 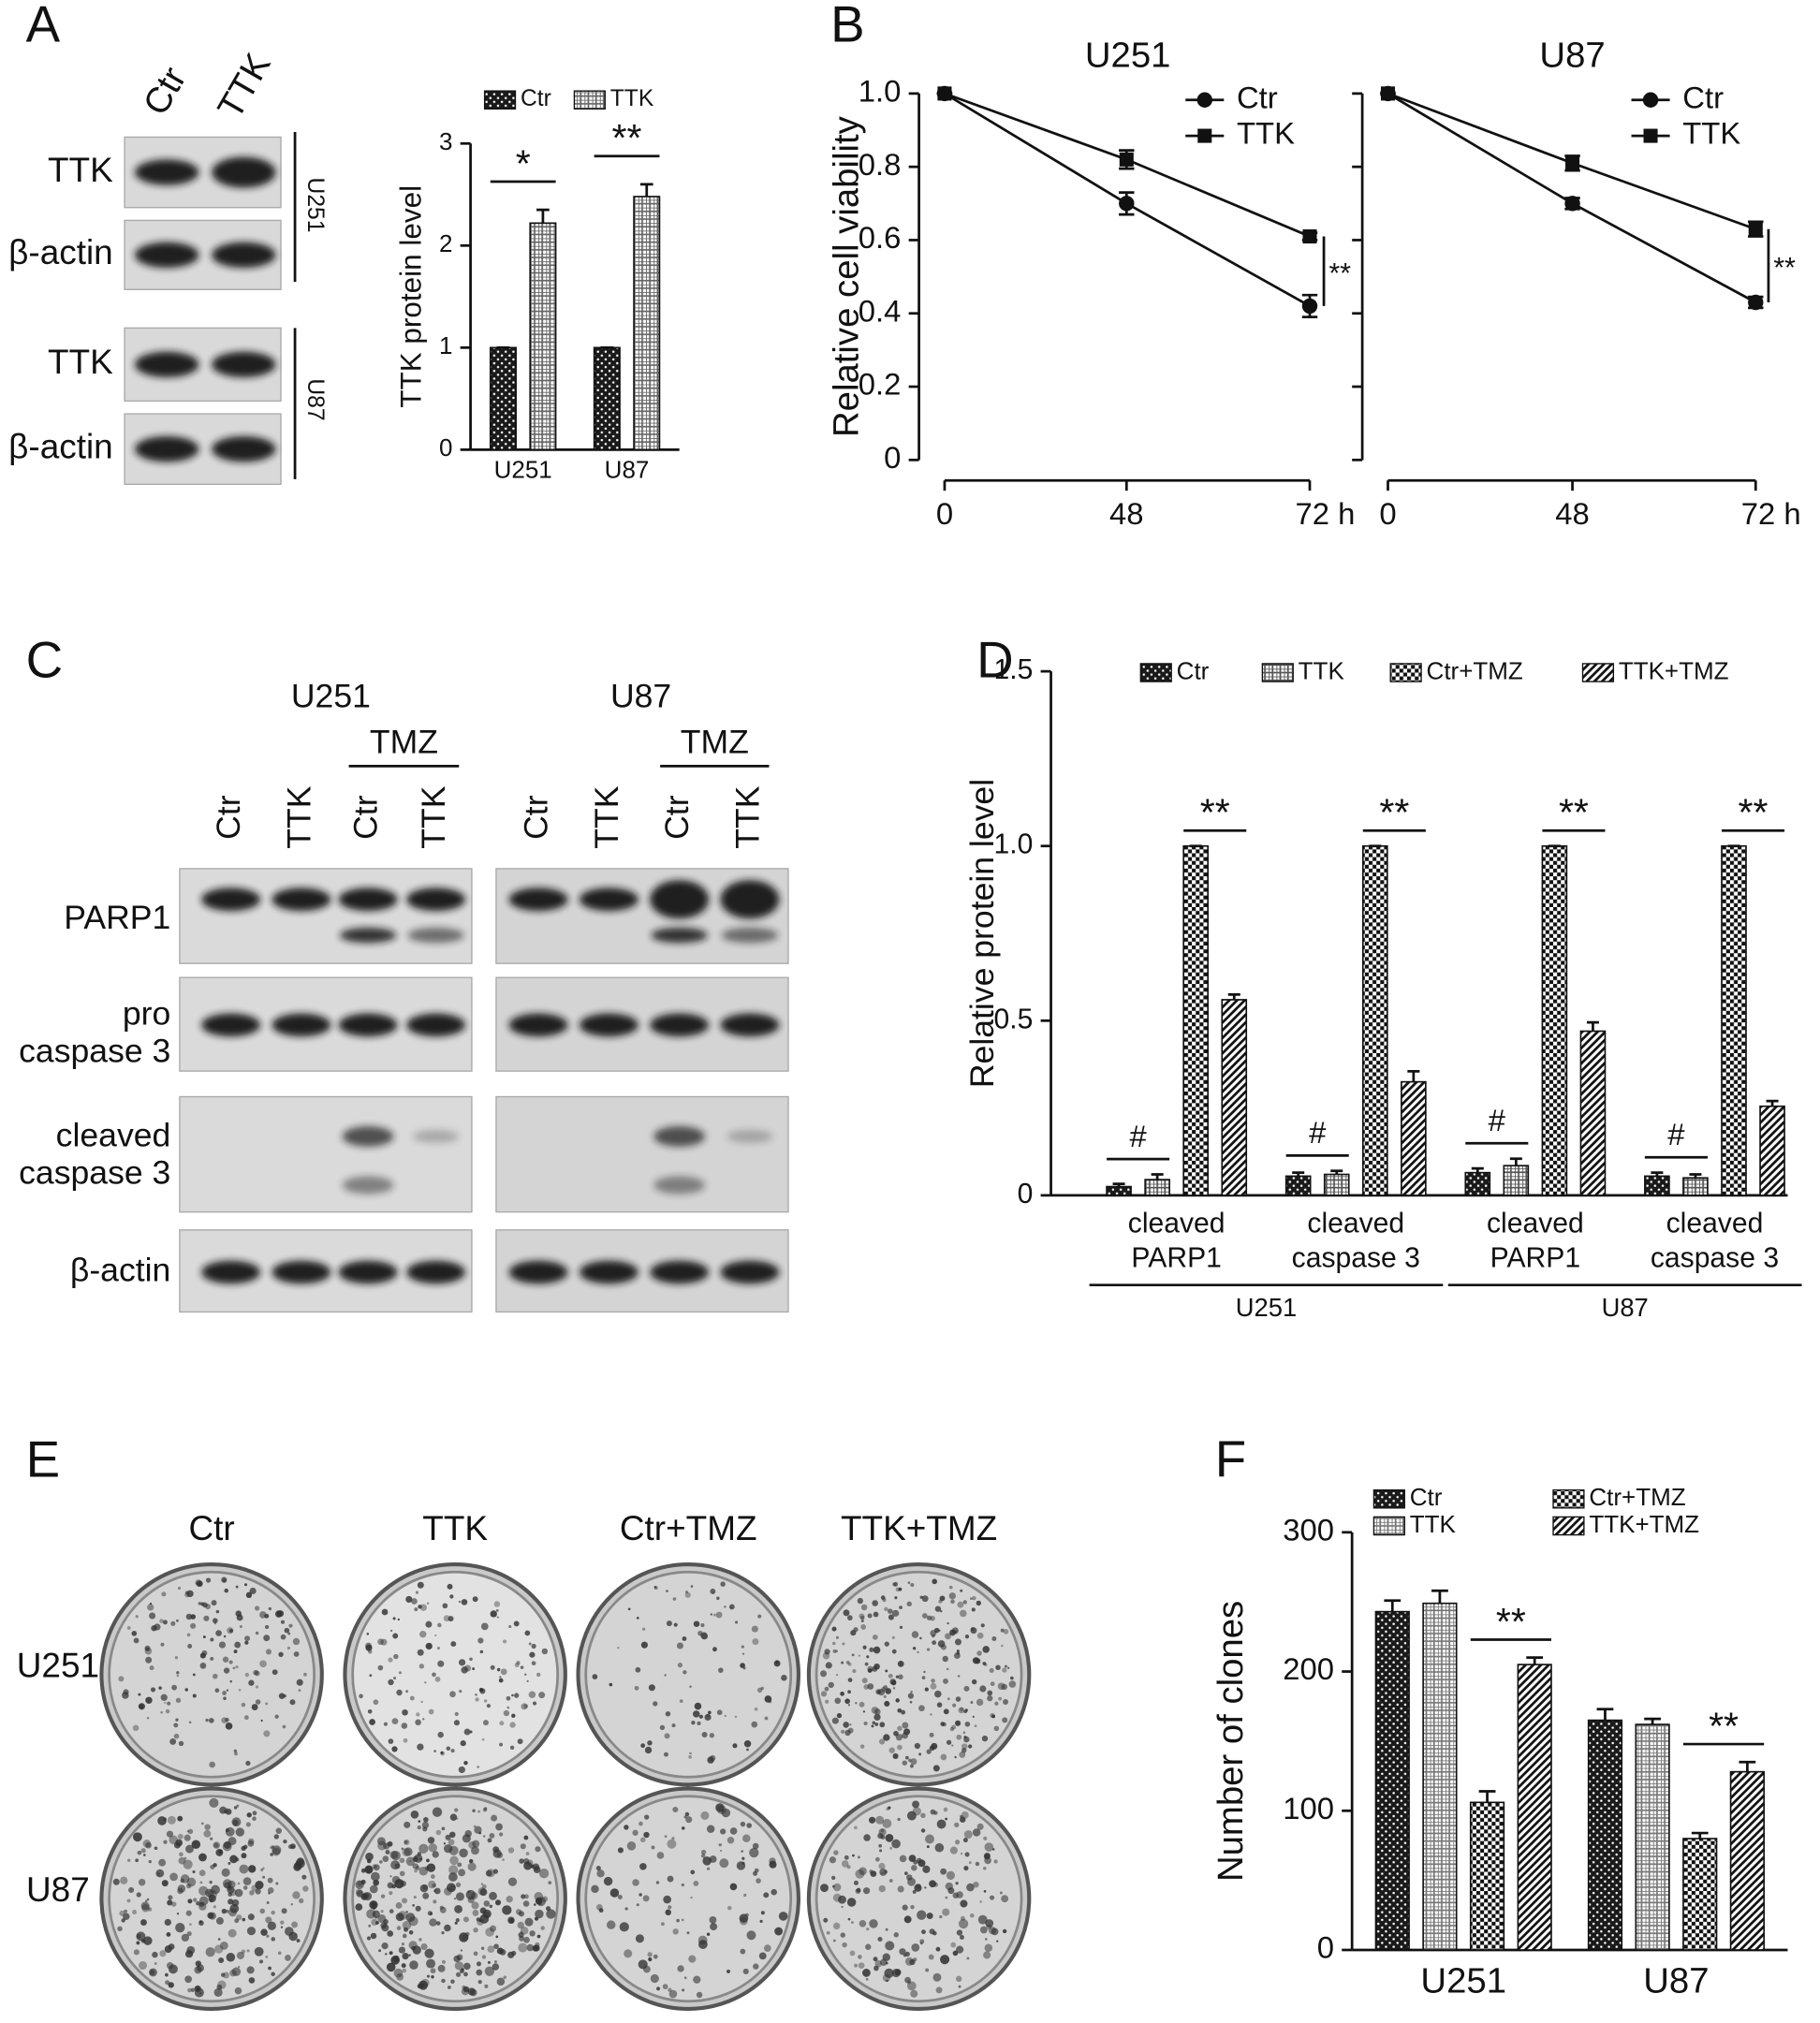 What do you see at coordinates (1204, 135) in the screenshot?
I see `legend-marker` at bounding box center [1204, 135].